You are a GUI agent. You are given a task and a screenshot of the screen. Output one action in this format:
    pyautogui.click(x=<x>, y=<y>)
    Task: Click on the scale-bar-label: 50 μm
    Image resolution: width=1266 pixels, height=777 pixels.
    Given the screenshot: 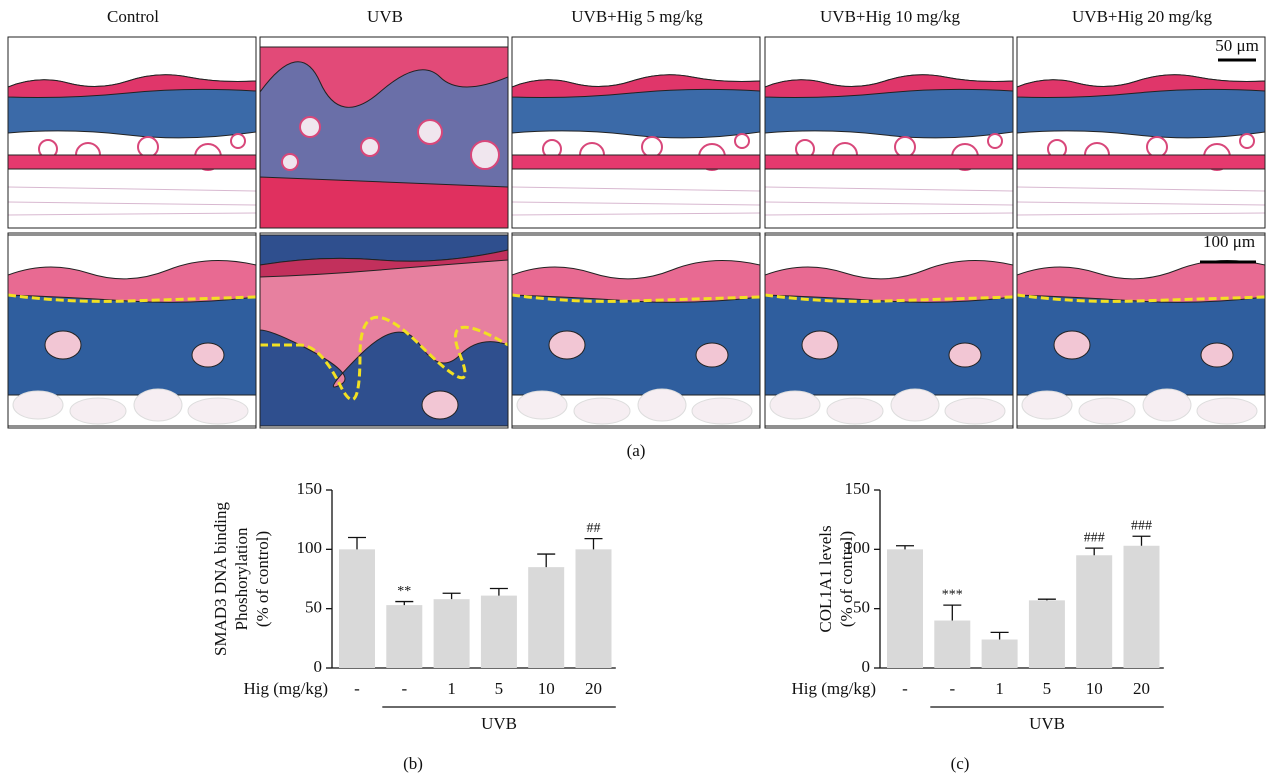 What is the action you would take?
    pyautogui.click(x=1237, y=45)
    